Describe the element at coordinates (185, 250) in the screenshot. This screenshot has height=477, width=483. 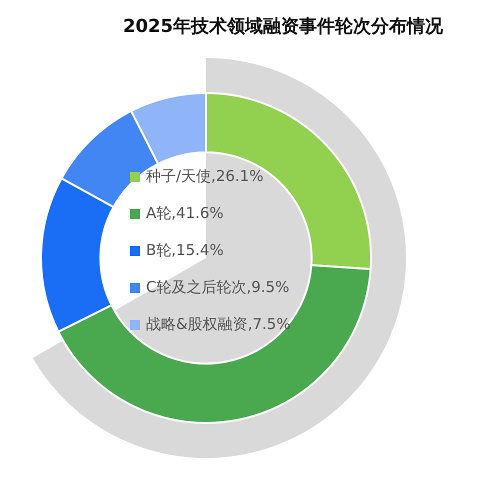
I see `legend-label: B轮,15.4%` at that location.